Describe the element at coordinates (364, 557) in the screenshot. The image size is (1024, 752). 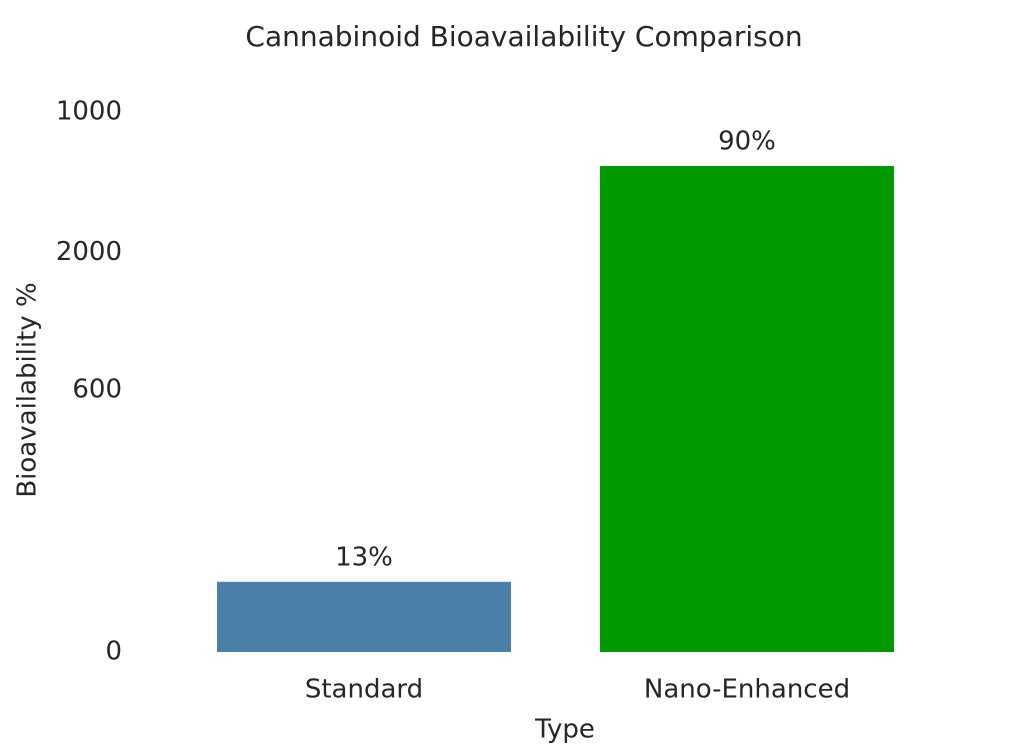
I see `value-label: 13%` at that location.